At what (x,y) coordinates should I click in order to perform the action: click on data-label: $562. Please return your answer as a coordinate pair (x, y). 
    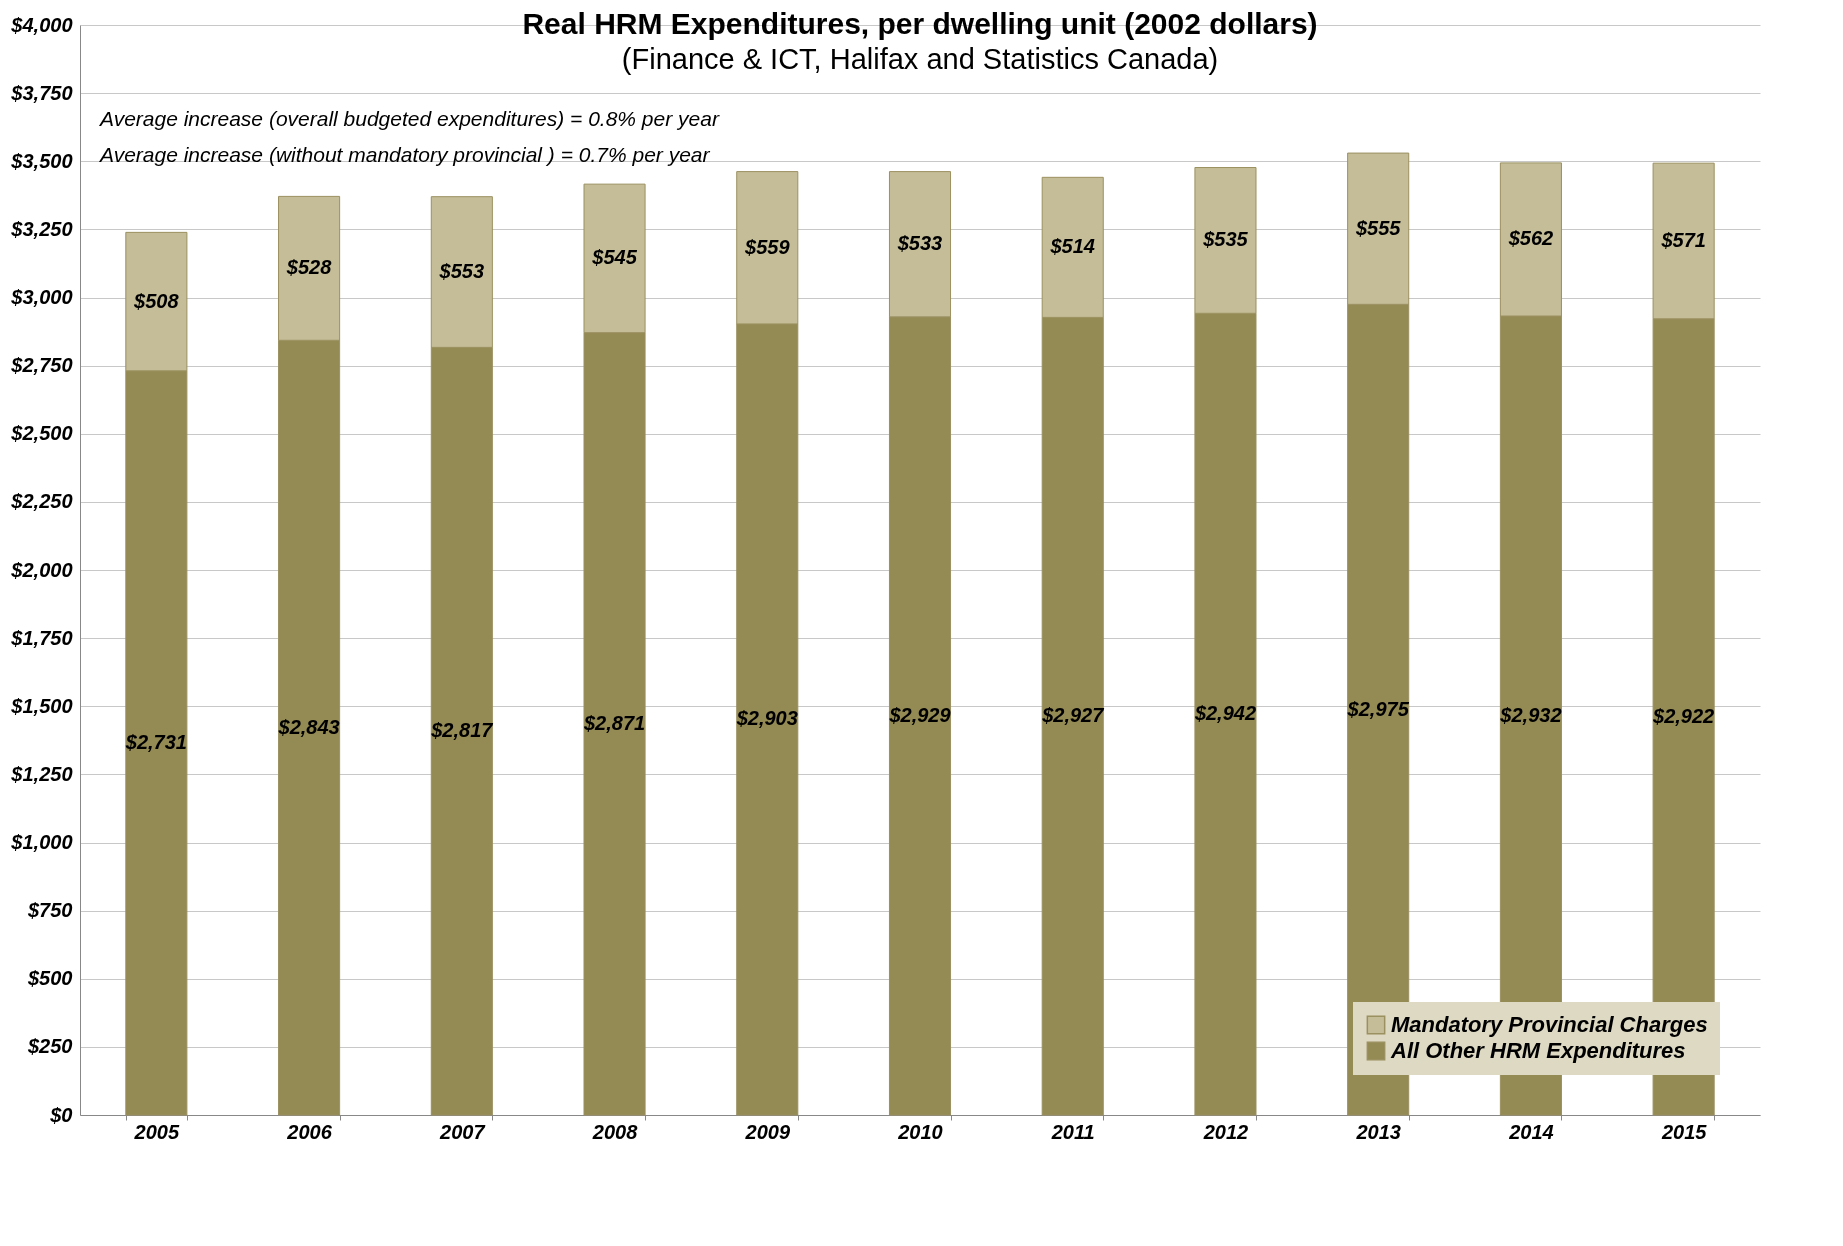
    Looking at the image, I should click on (1530, 238).